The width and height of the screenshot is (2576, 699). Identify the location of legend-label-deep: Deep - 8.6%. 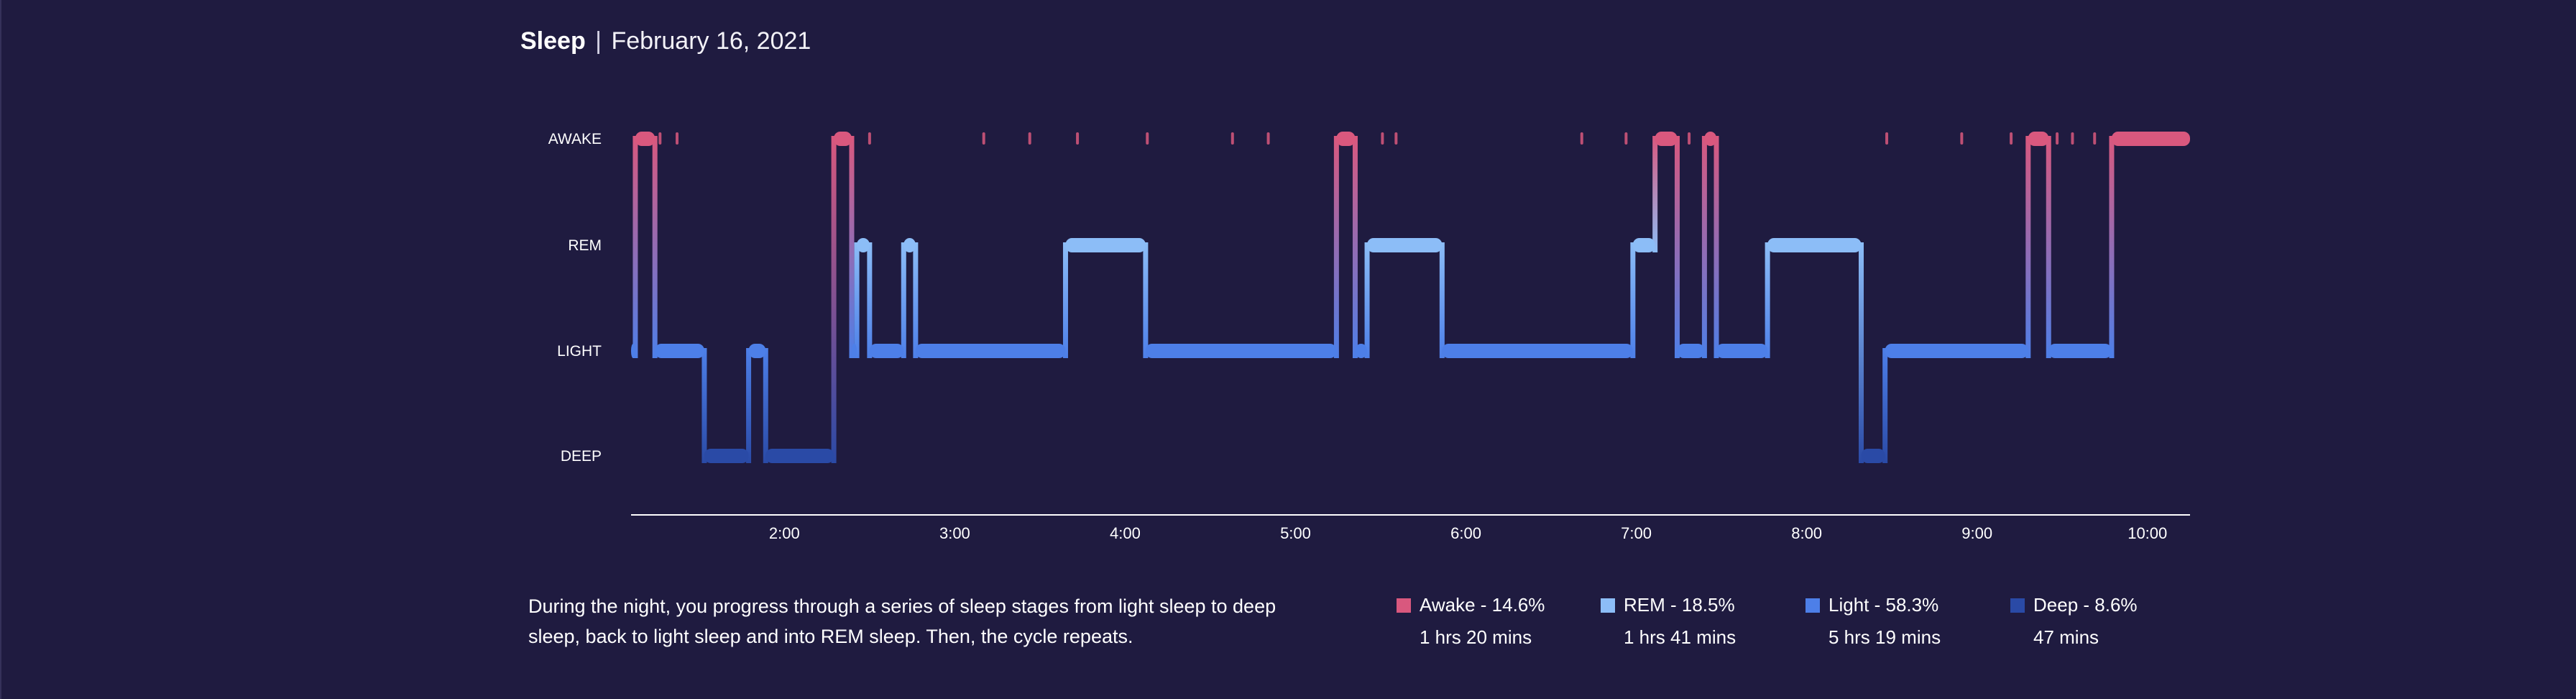
(2085, 605).